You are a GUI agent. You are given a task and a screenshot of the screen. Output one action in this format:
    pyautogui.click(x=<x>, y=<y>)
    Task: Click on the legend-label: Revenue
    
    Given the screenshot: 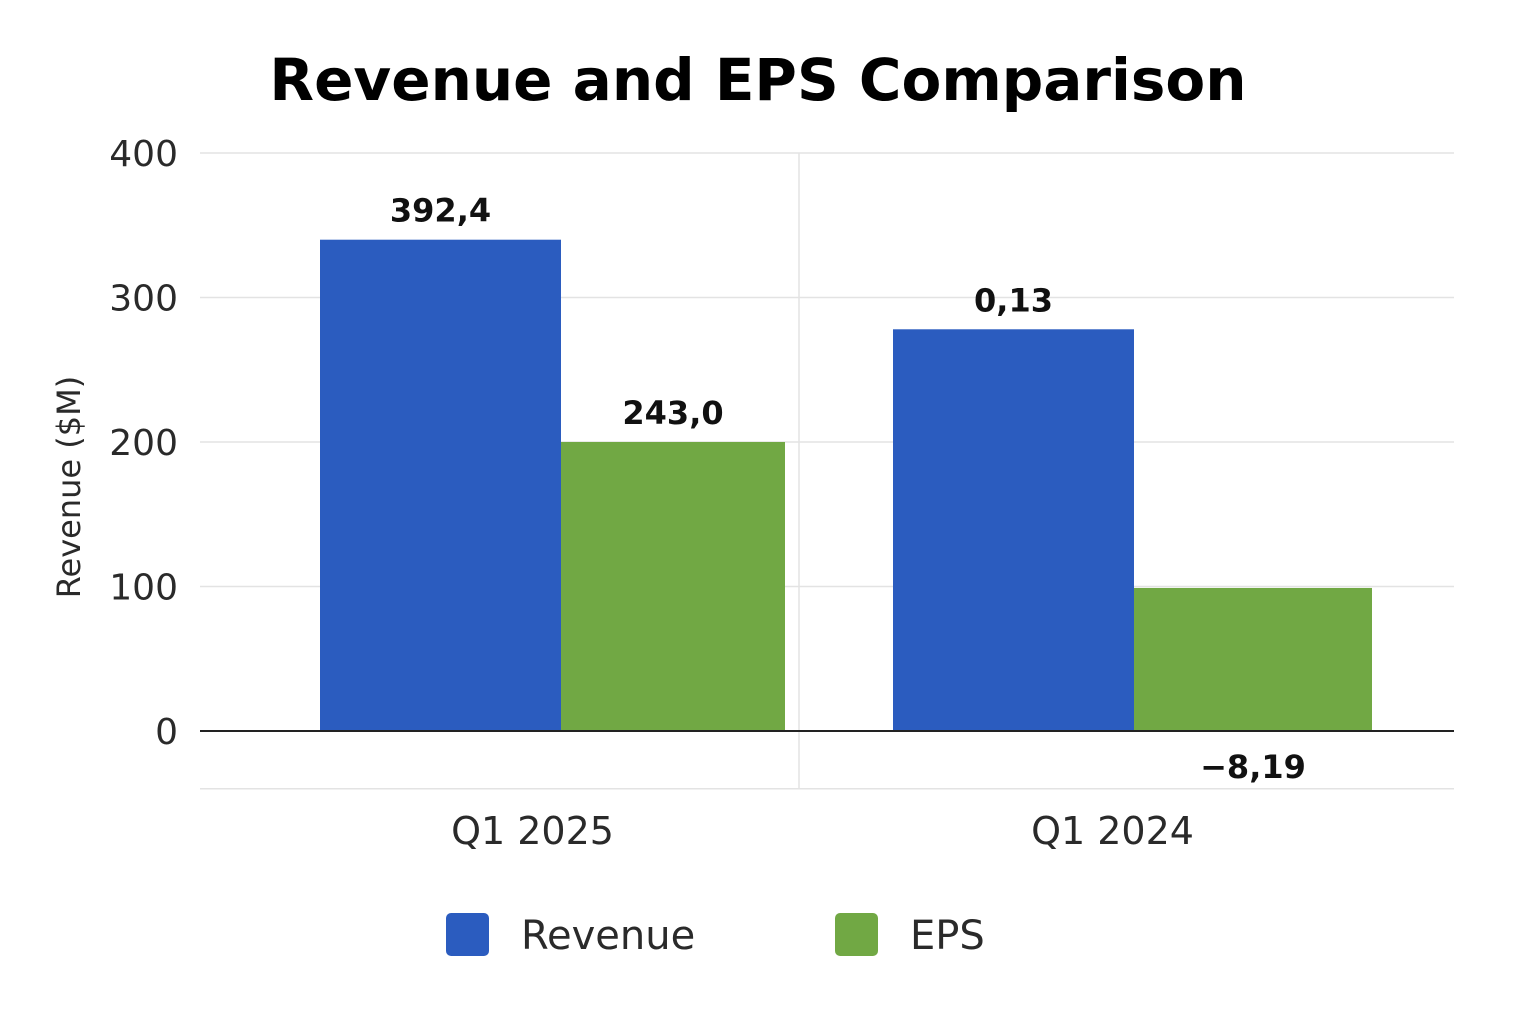 What is the action you would take?
    pyautogui.click(x=608, y=936)
    